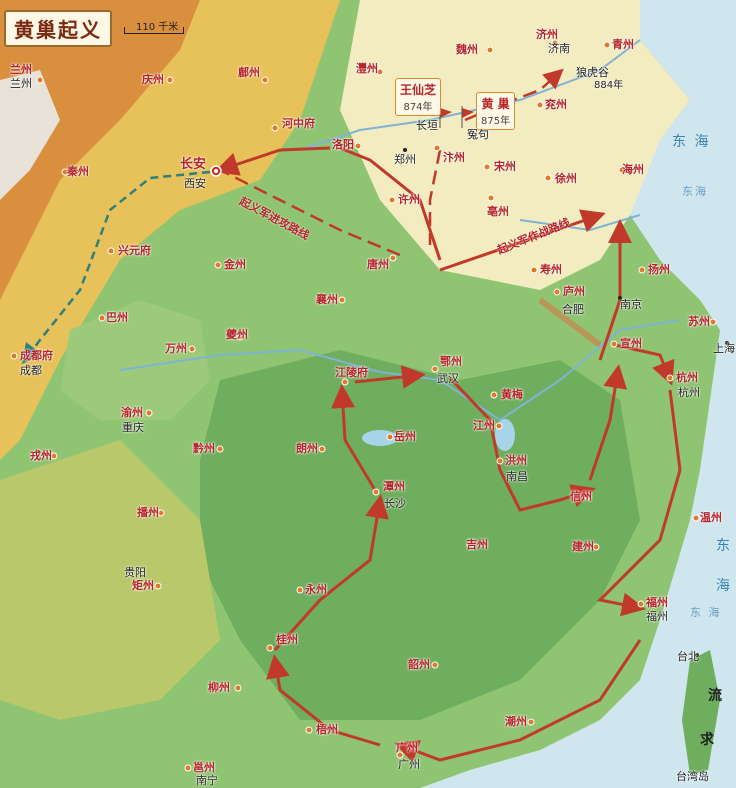  I want to click on place-xuzhou2: 许州, so click(409, 199).